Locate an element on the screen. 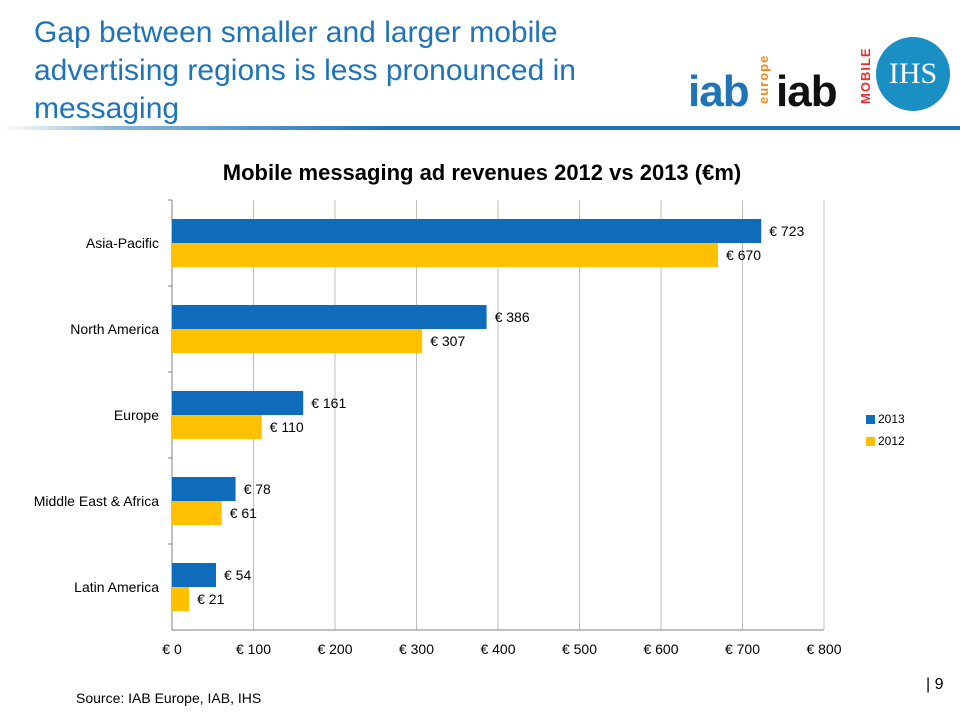  category-label: Asia-Pacific is located at coordinates (122, 243).